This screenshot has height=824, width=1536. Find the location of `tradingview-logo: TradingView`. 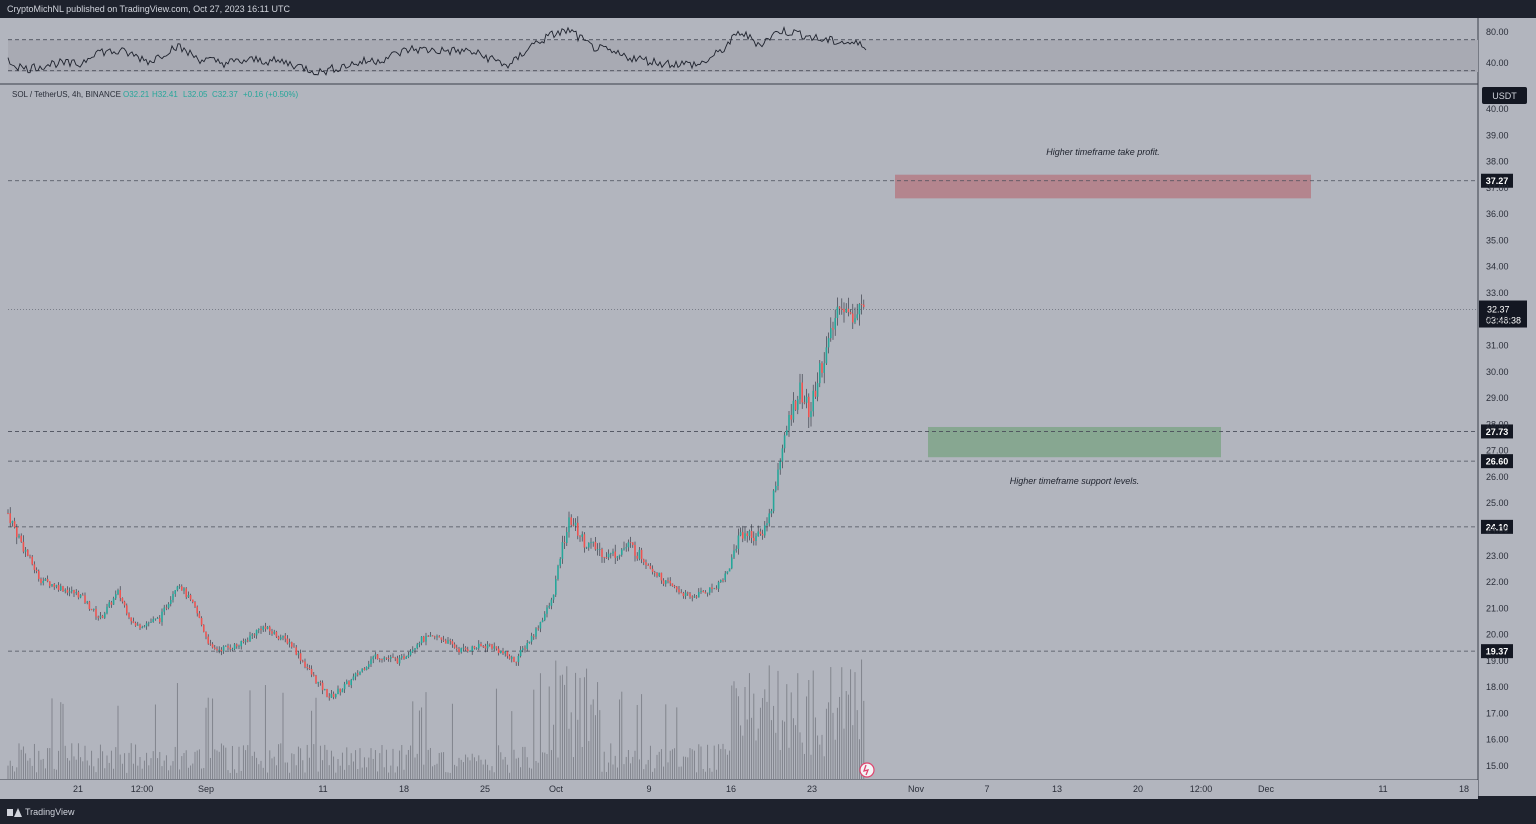

tradingview-logo: TradingView is located at coordinates (41, 812).